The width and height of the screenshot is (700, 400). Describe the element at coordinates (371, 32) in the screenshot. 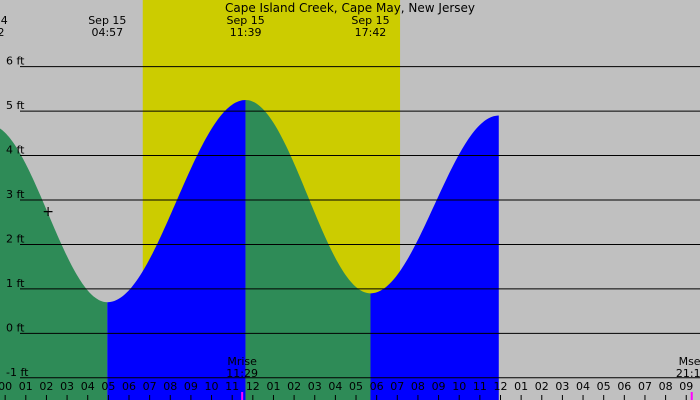

I see `extreme-time-label: 17:42` at that location.